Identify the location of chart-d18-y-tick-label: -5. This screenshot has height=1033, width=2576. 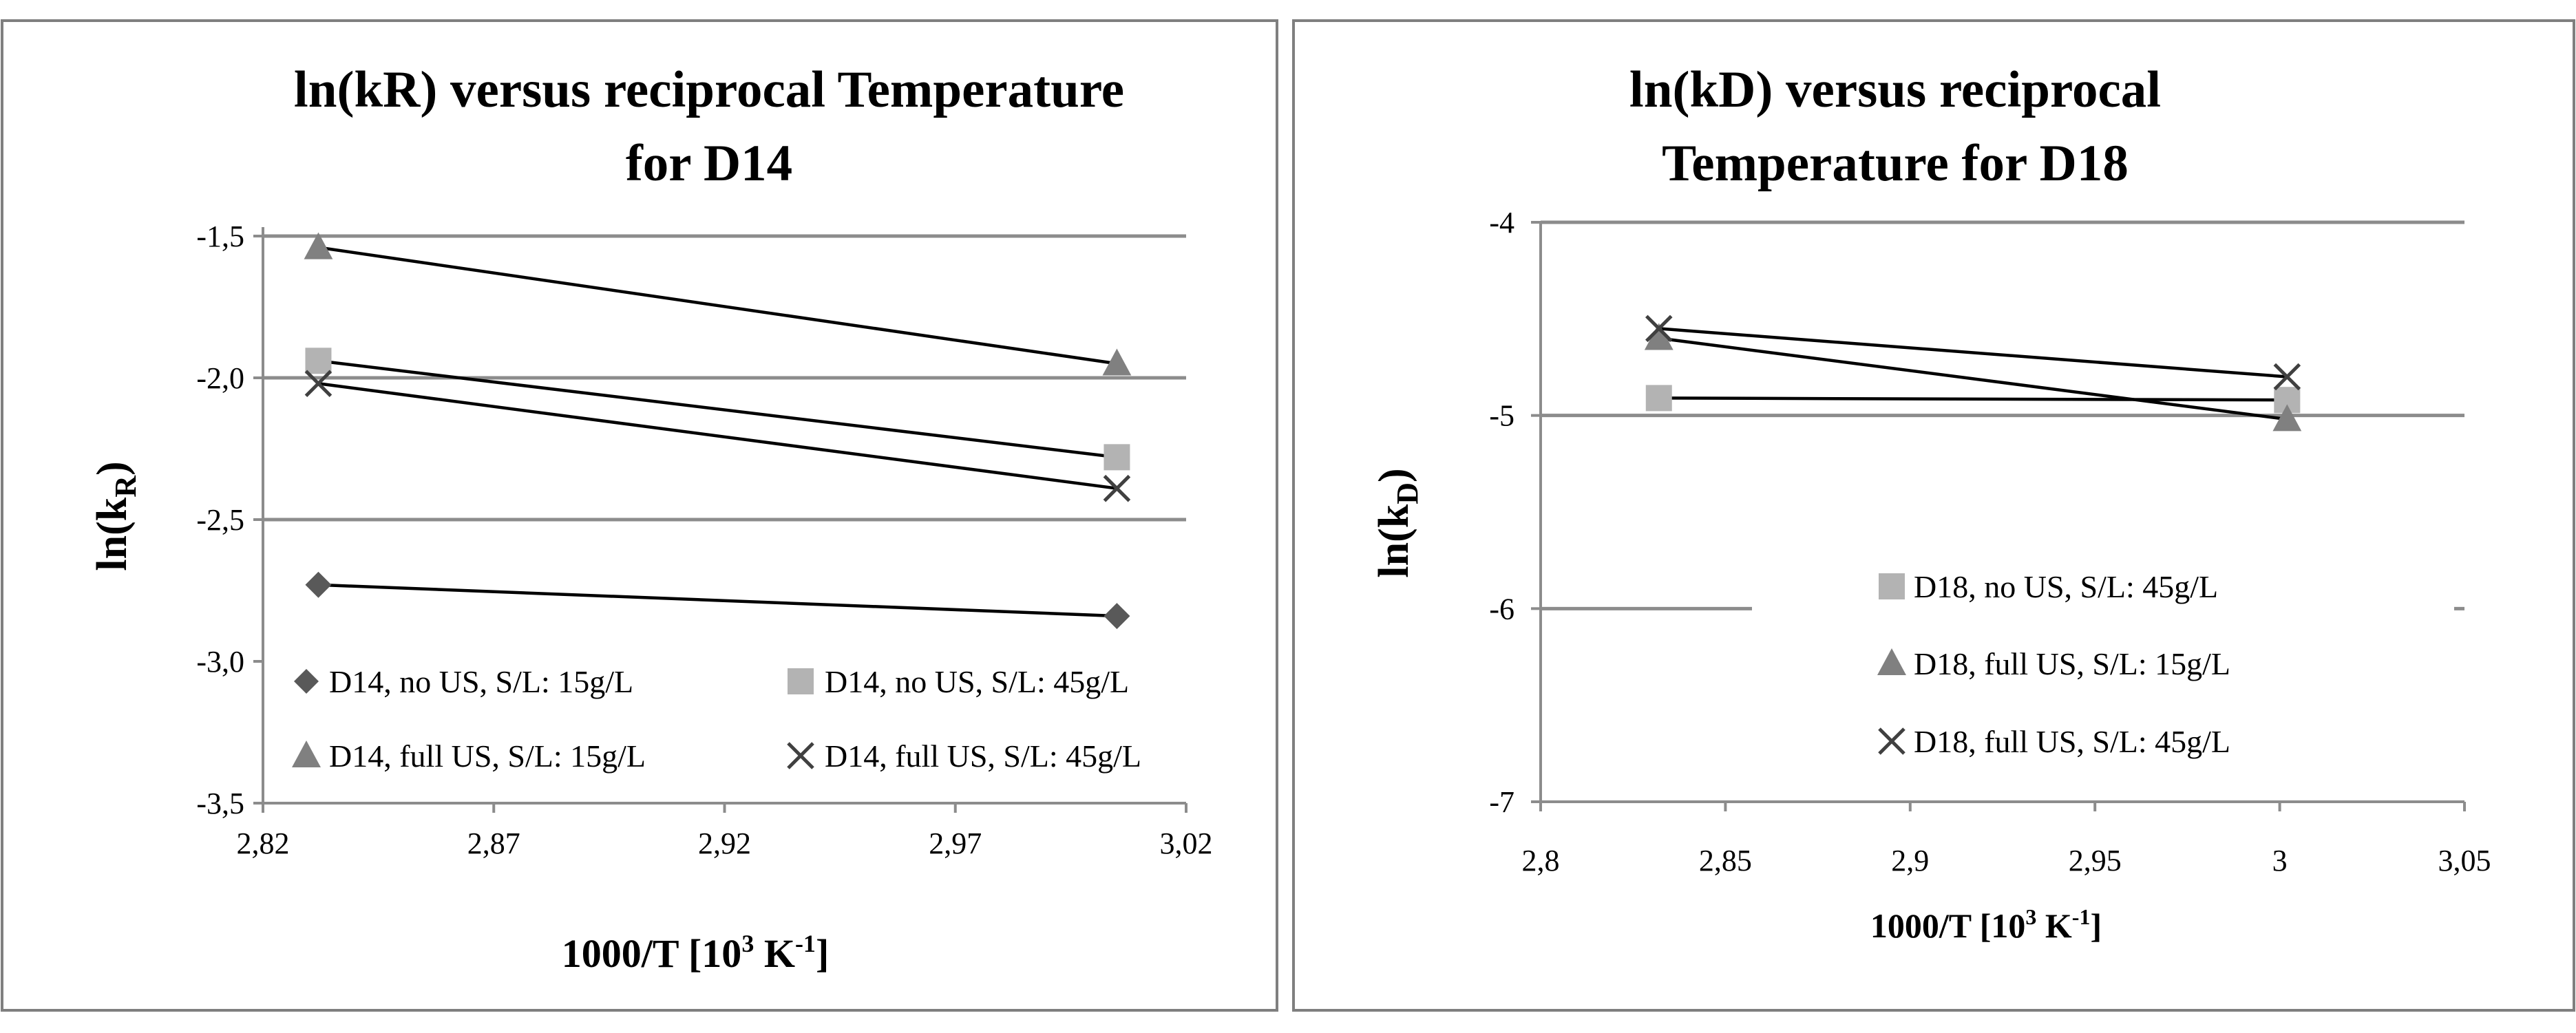
(1502, 416).